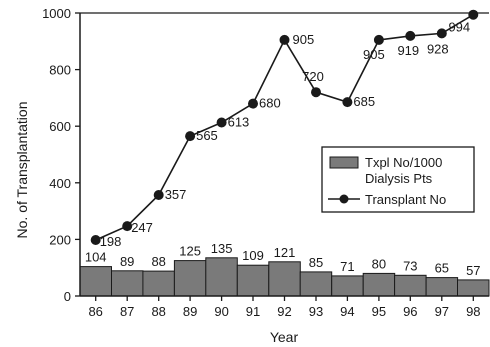  I want to click on bar-value-labels: 104 89 88 125 135 109 121 85 71 80 73 65 57, so click(283, 259).